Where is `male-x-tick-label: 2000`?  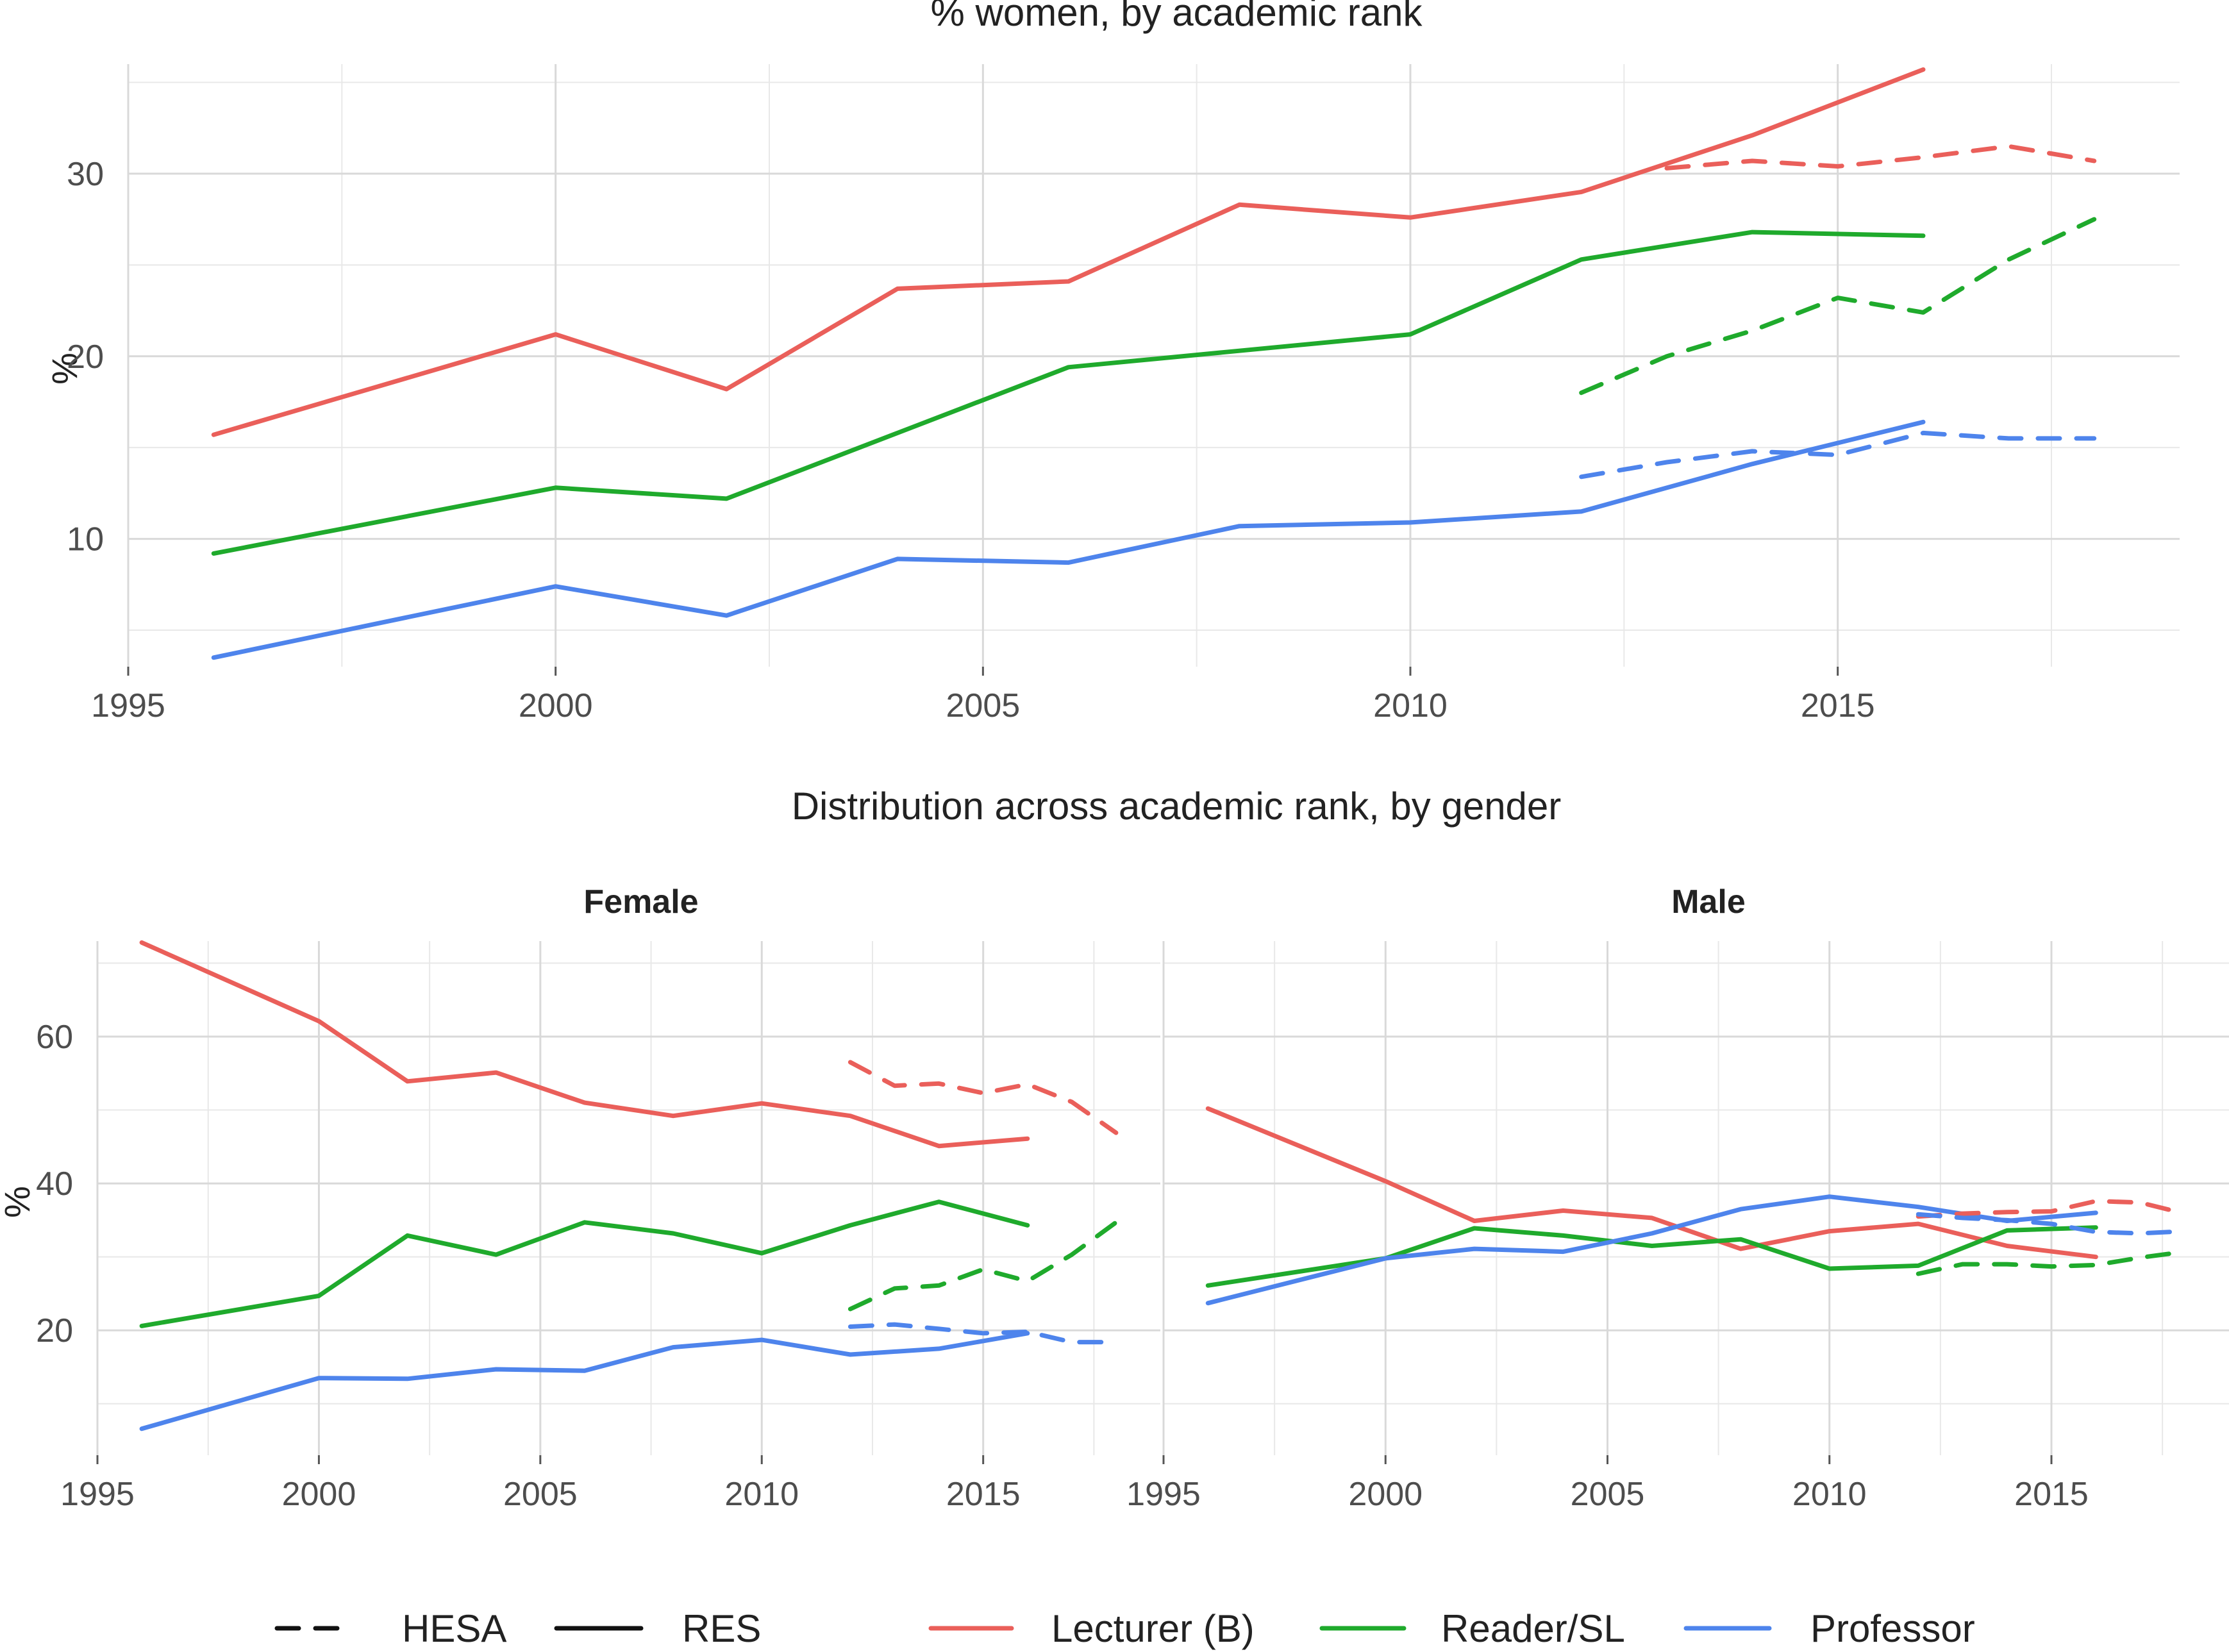
male-x-tick-label: 2000 is located at coordinates (1385, 1494).